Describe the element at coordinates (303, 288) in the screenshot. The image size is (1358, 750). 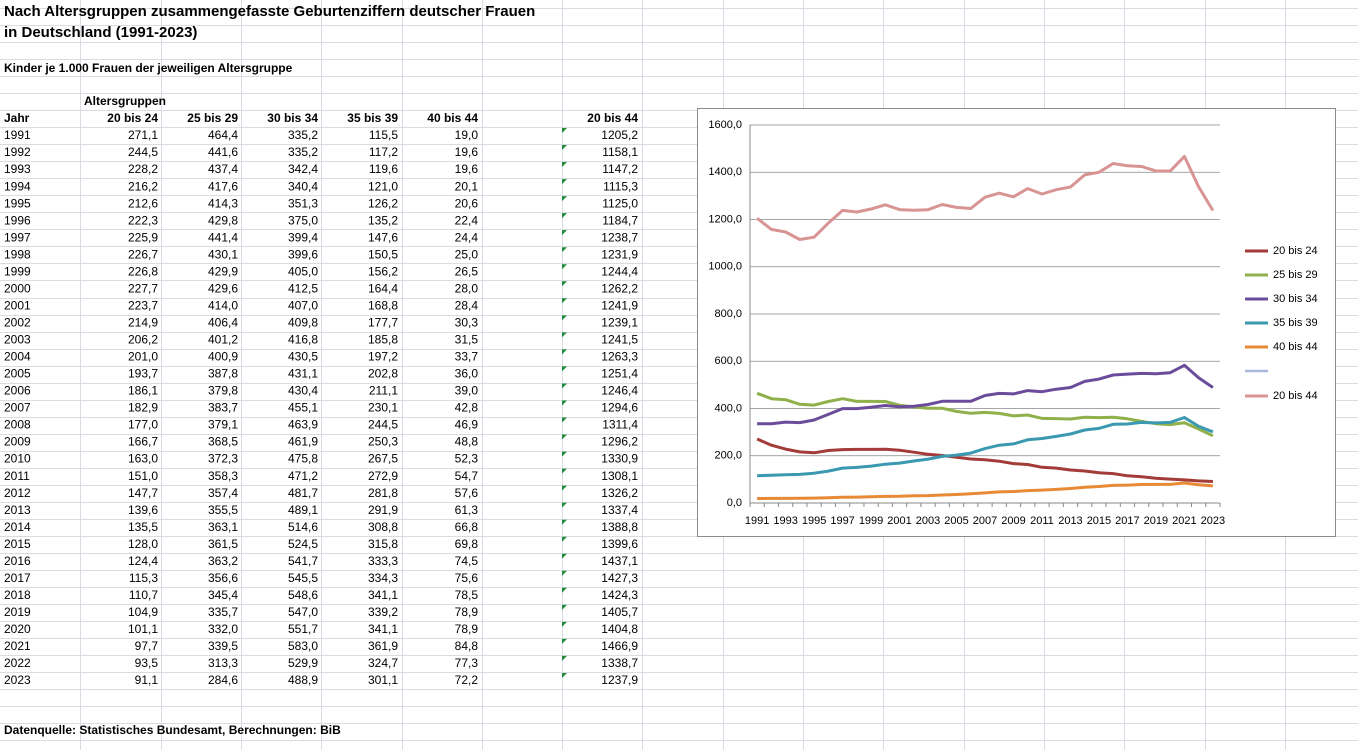
I see `cell-value: 412,5` at that location.